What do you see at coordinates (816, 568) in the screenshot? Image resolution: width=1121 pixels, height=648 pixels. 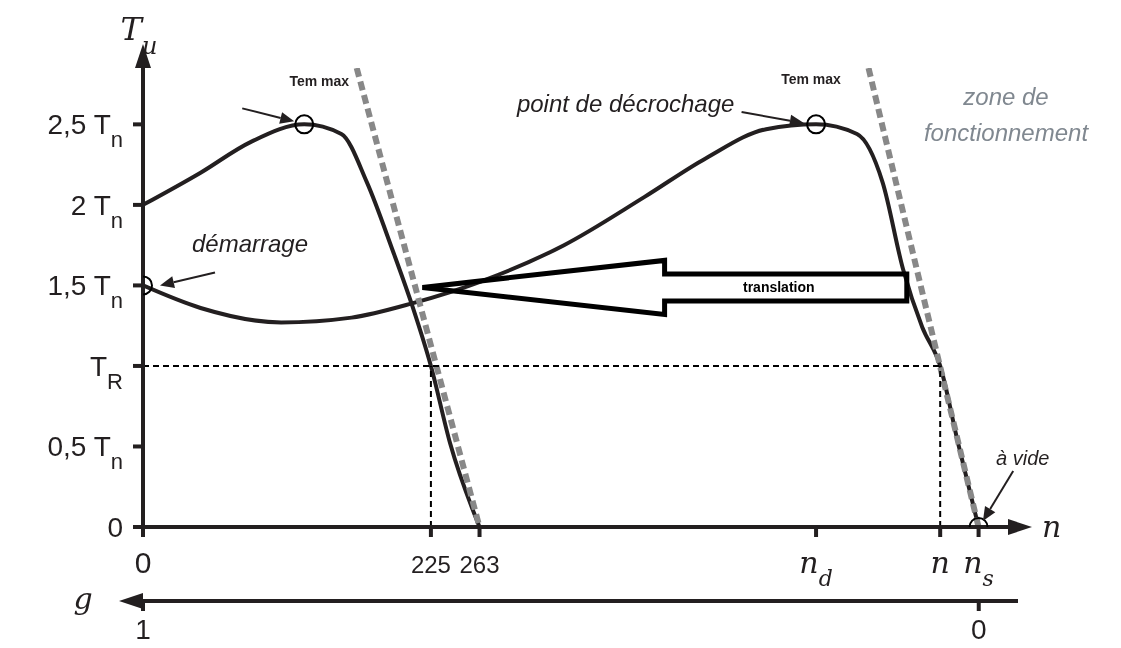 I see `x-tick-label: n$_{d}$` at bounding box center [816, 568].